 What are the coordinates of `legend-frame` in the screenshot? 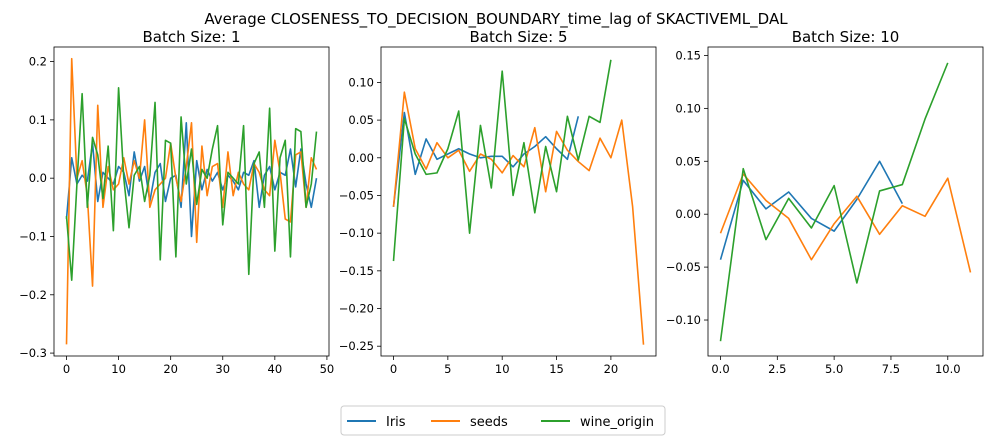 It's located at (503, 420).